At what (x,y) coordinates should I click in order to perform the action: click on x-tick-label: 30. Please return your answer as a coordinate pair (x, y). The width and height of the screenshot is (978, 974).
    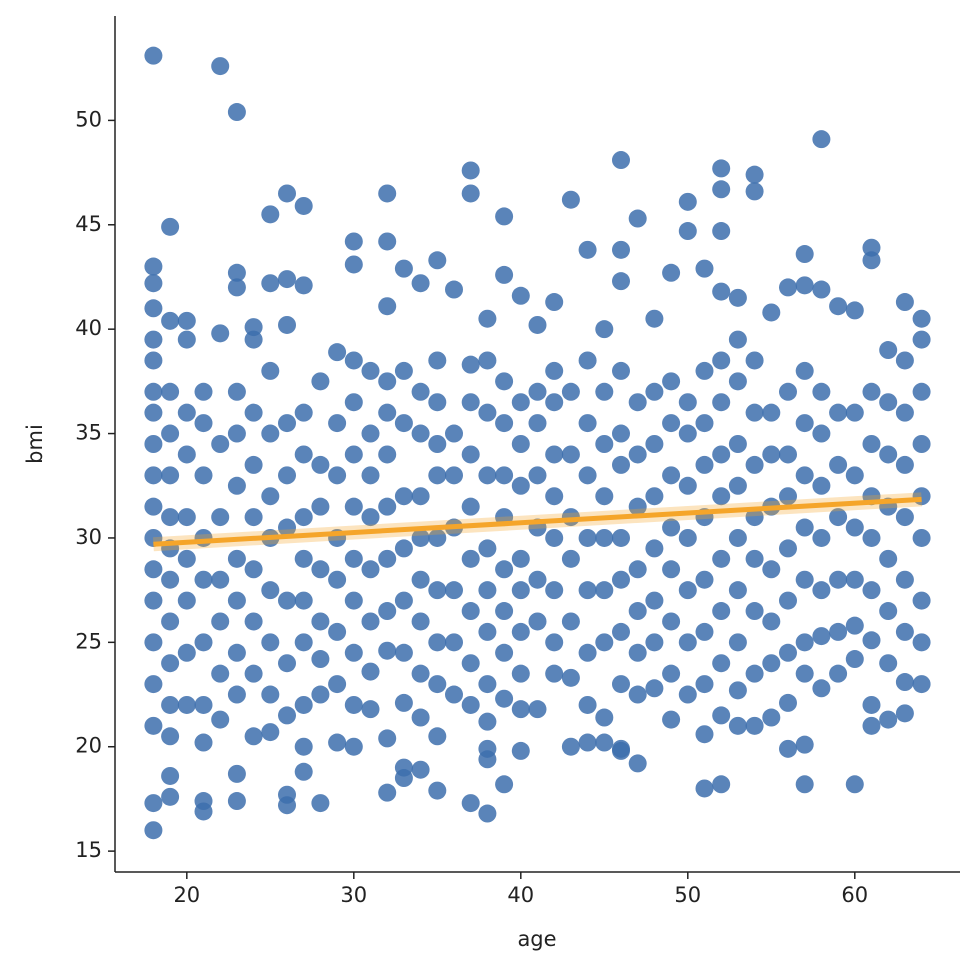
    Looking at the image, I should click on (353, 895).